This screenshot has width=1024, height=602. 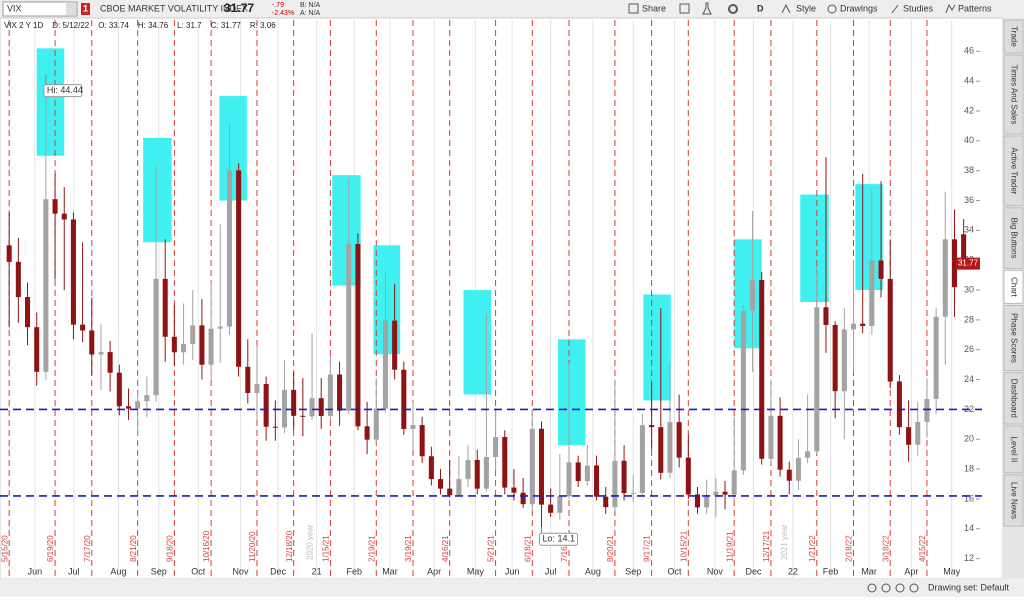 I want to click on style: Style, so click(x=806, y=8).